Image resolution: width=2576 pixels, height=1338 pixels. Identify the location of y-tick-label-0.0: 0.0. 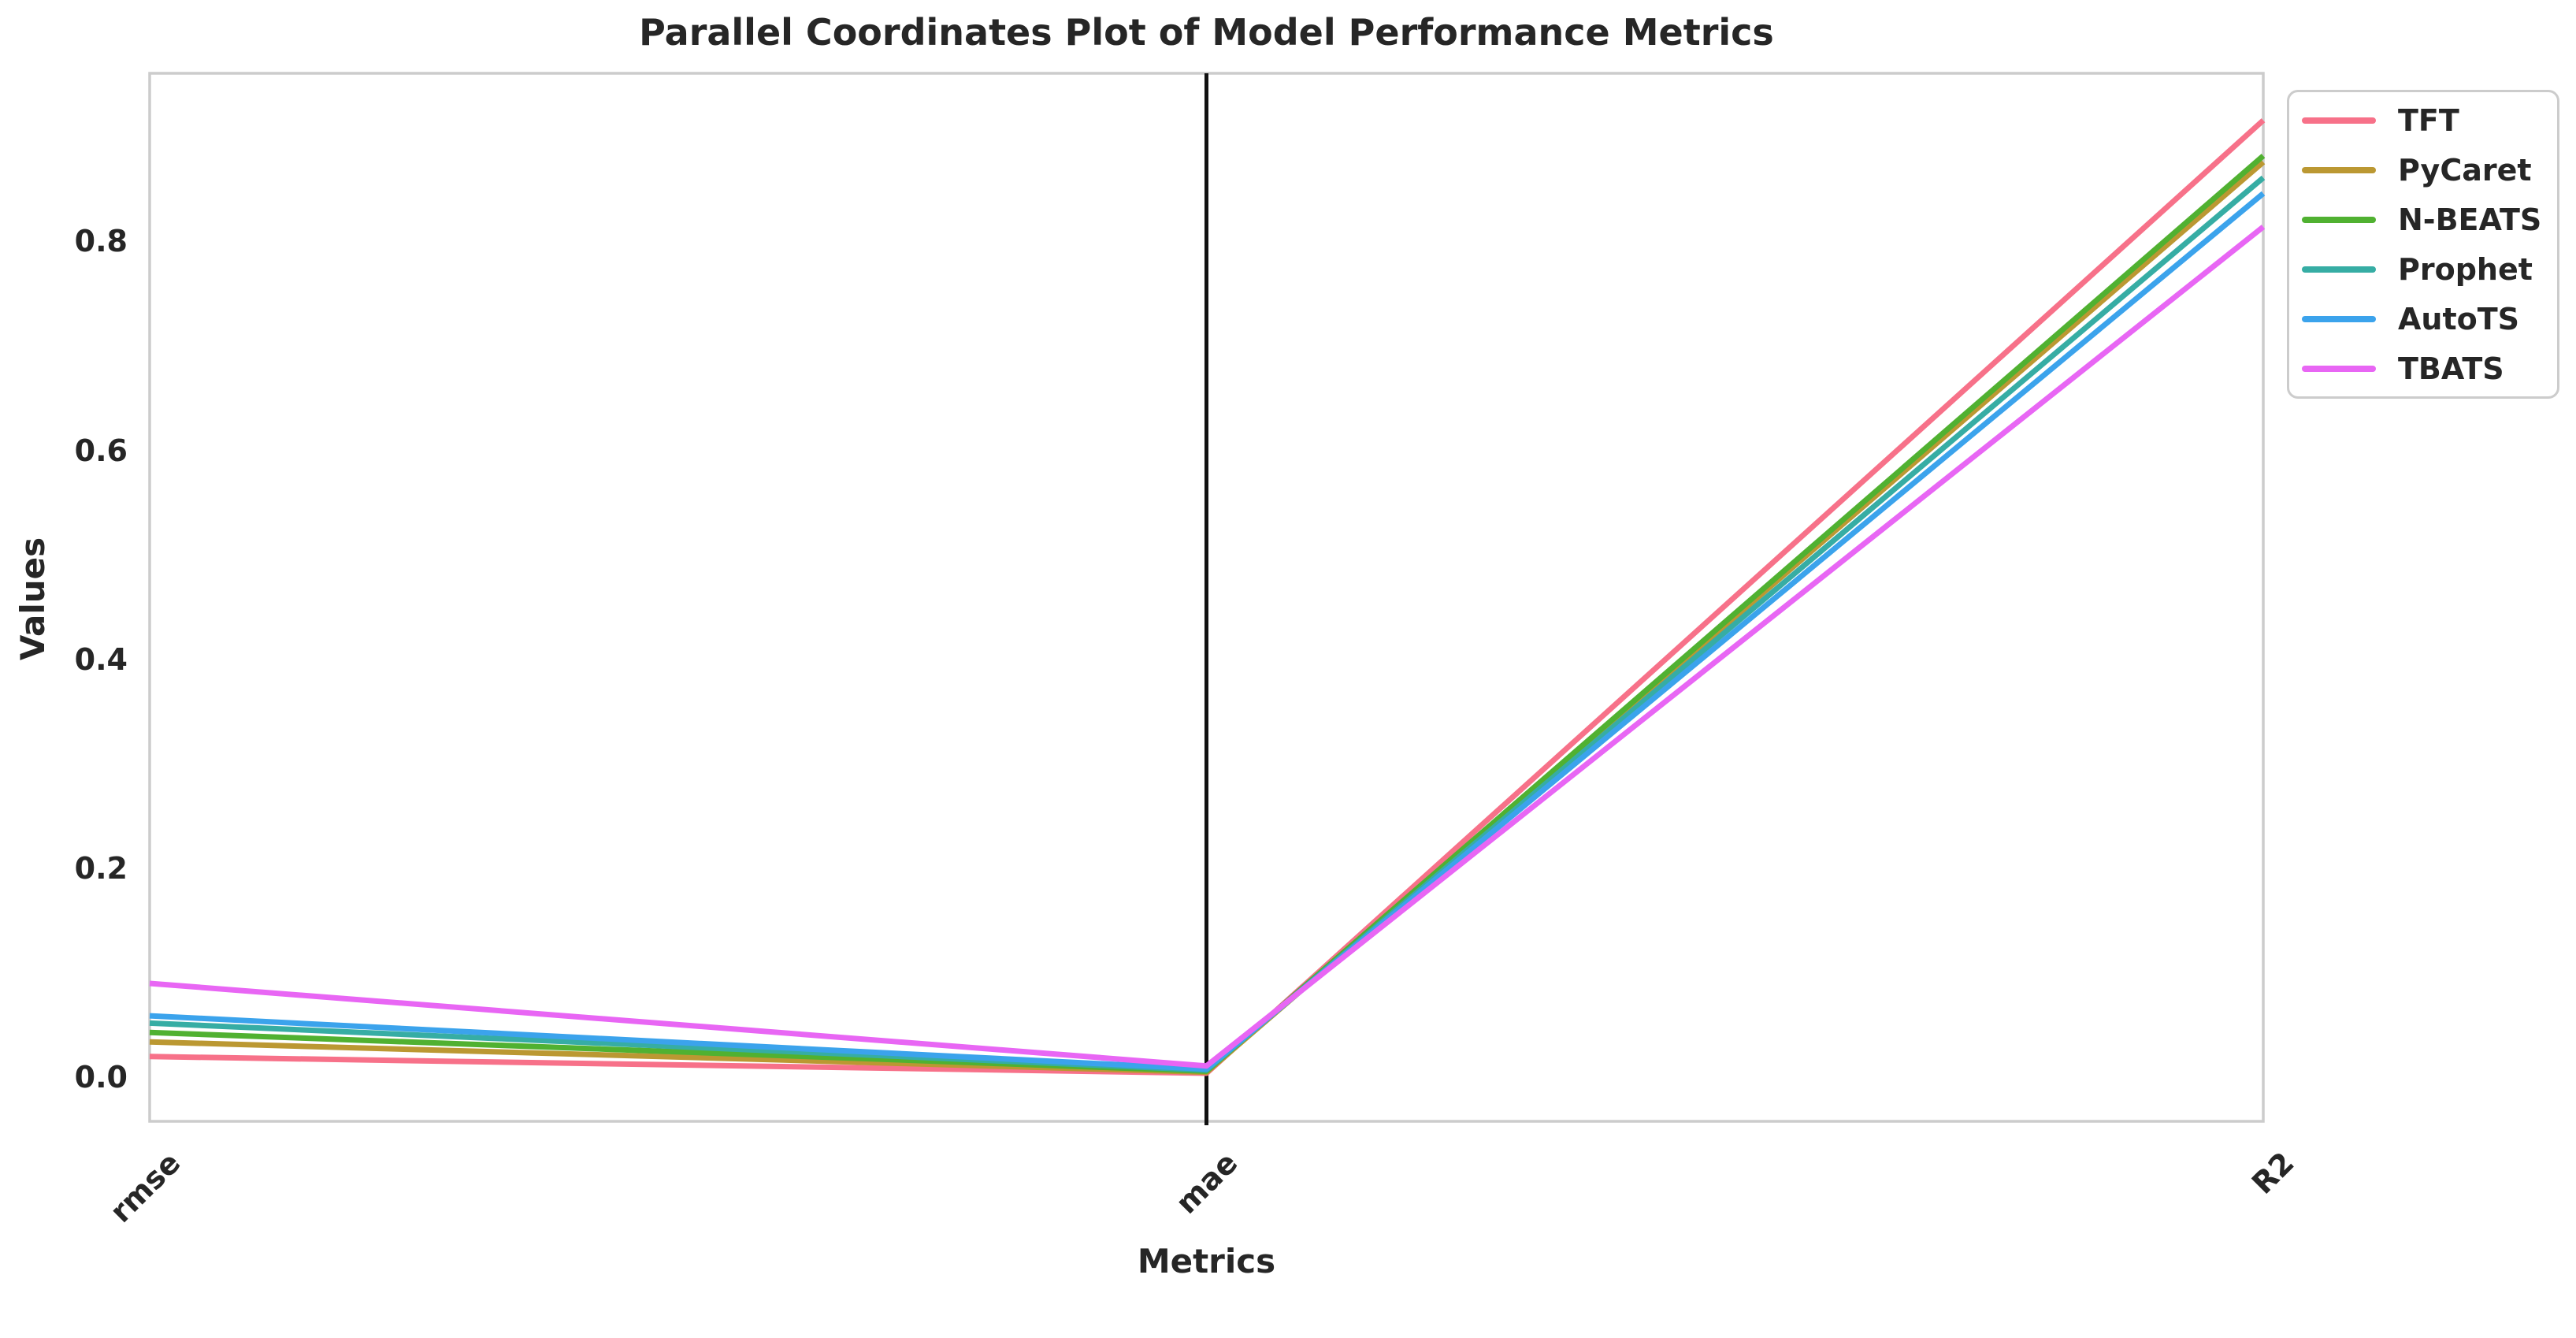
(101, 1078).